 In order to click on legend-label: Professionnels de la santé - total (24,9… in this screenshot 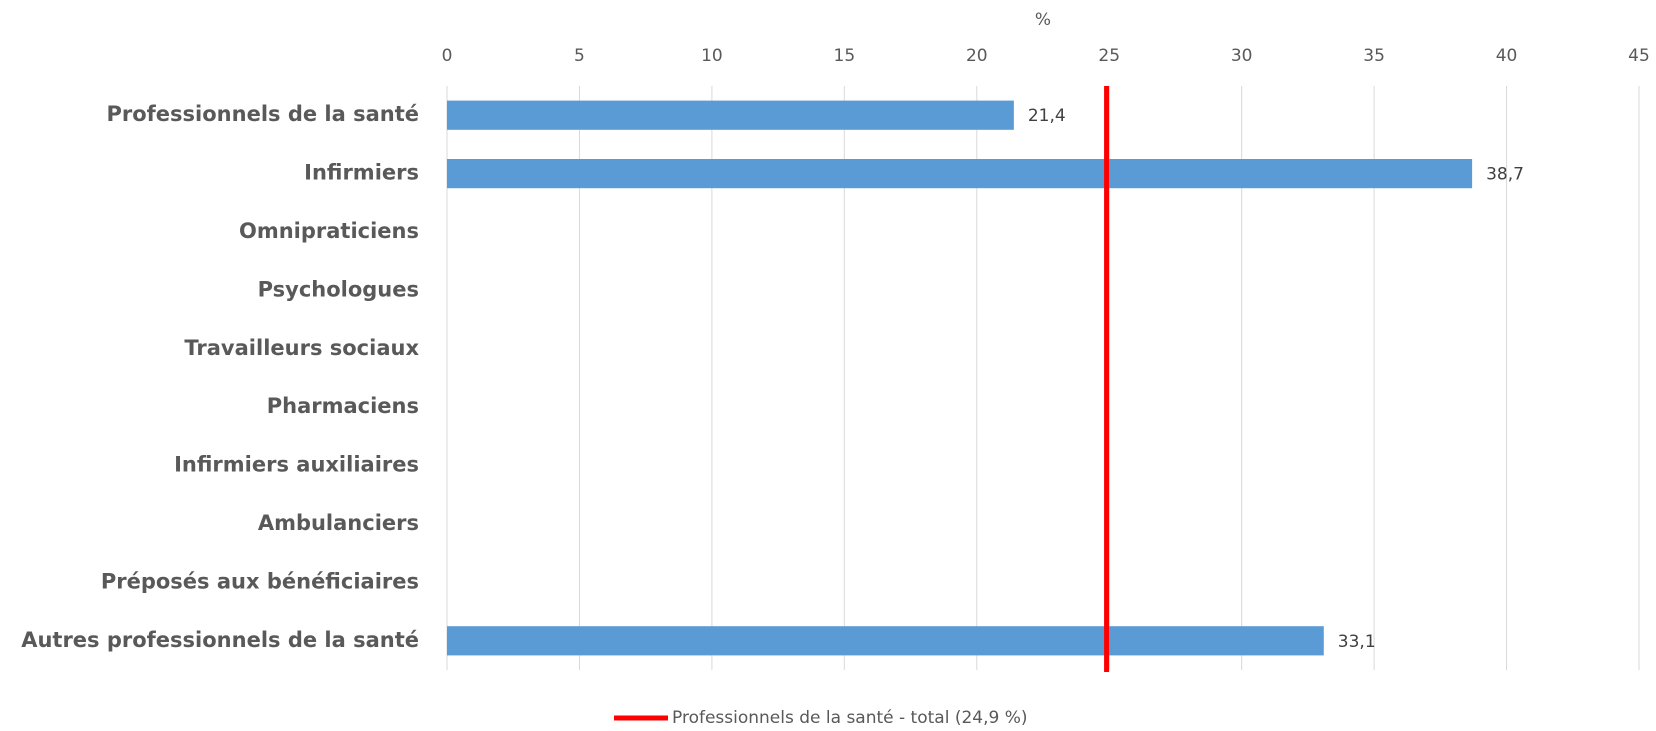, I will do `click(850, 718)`.